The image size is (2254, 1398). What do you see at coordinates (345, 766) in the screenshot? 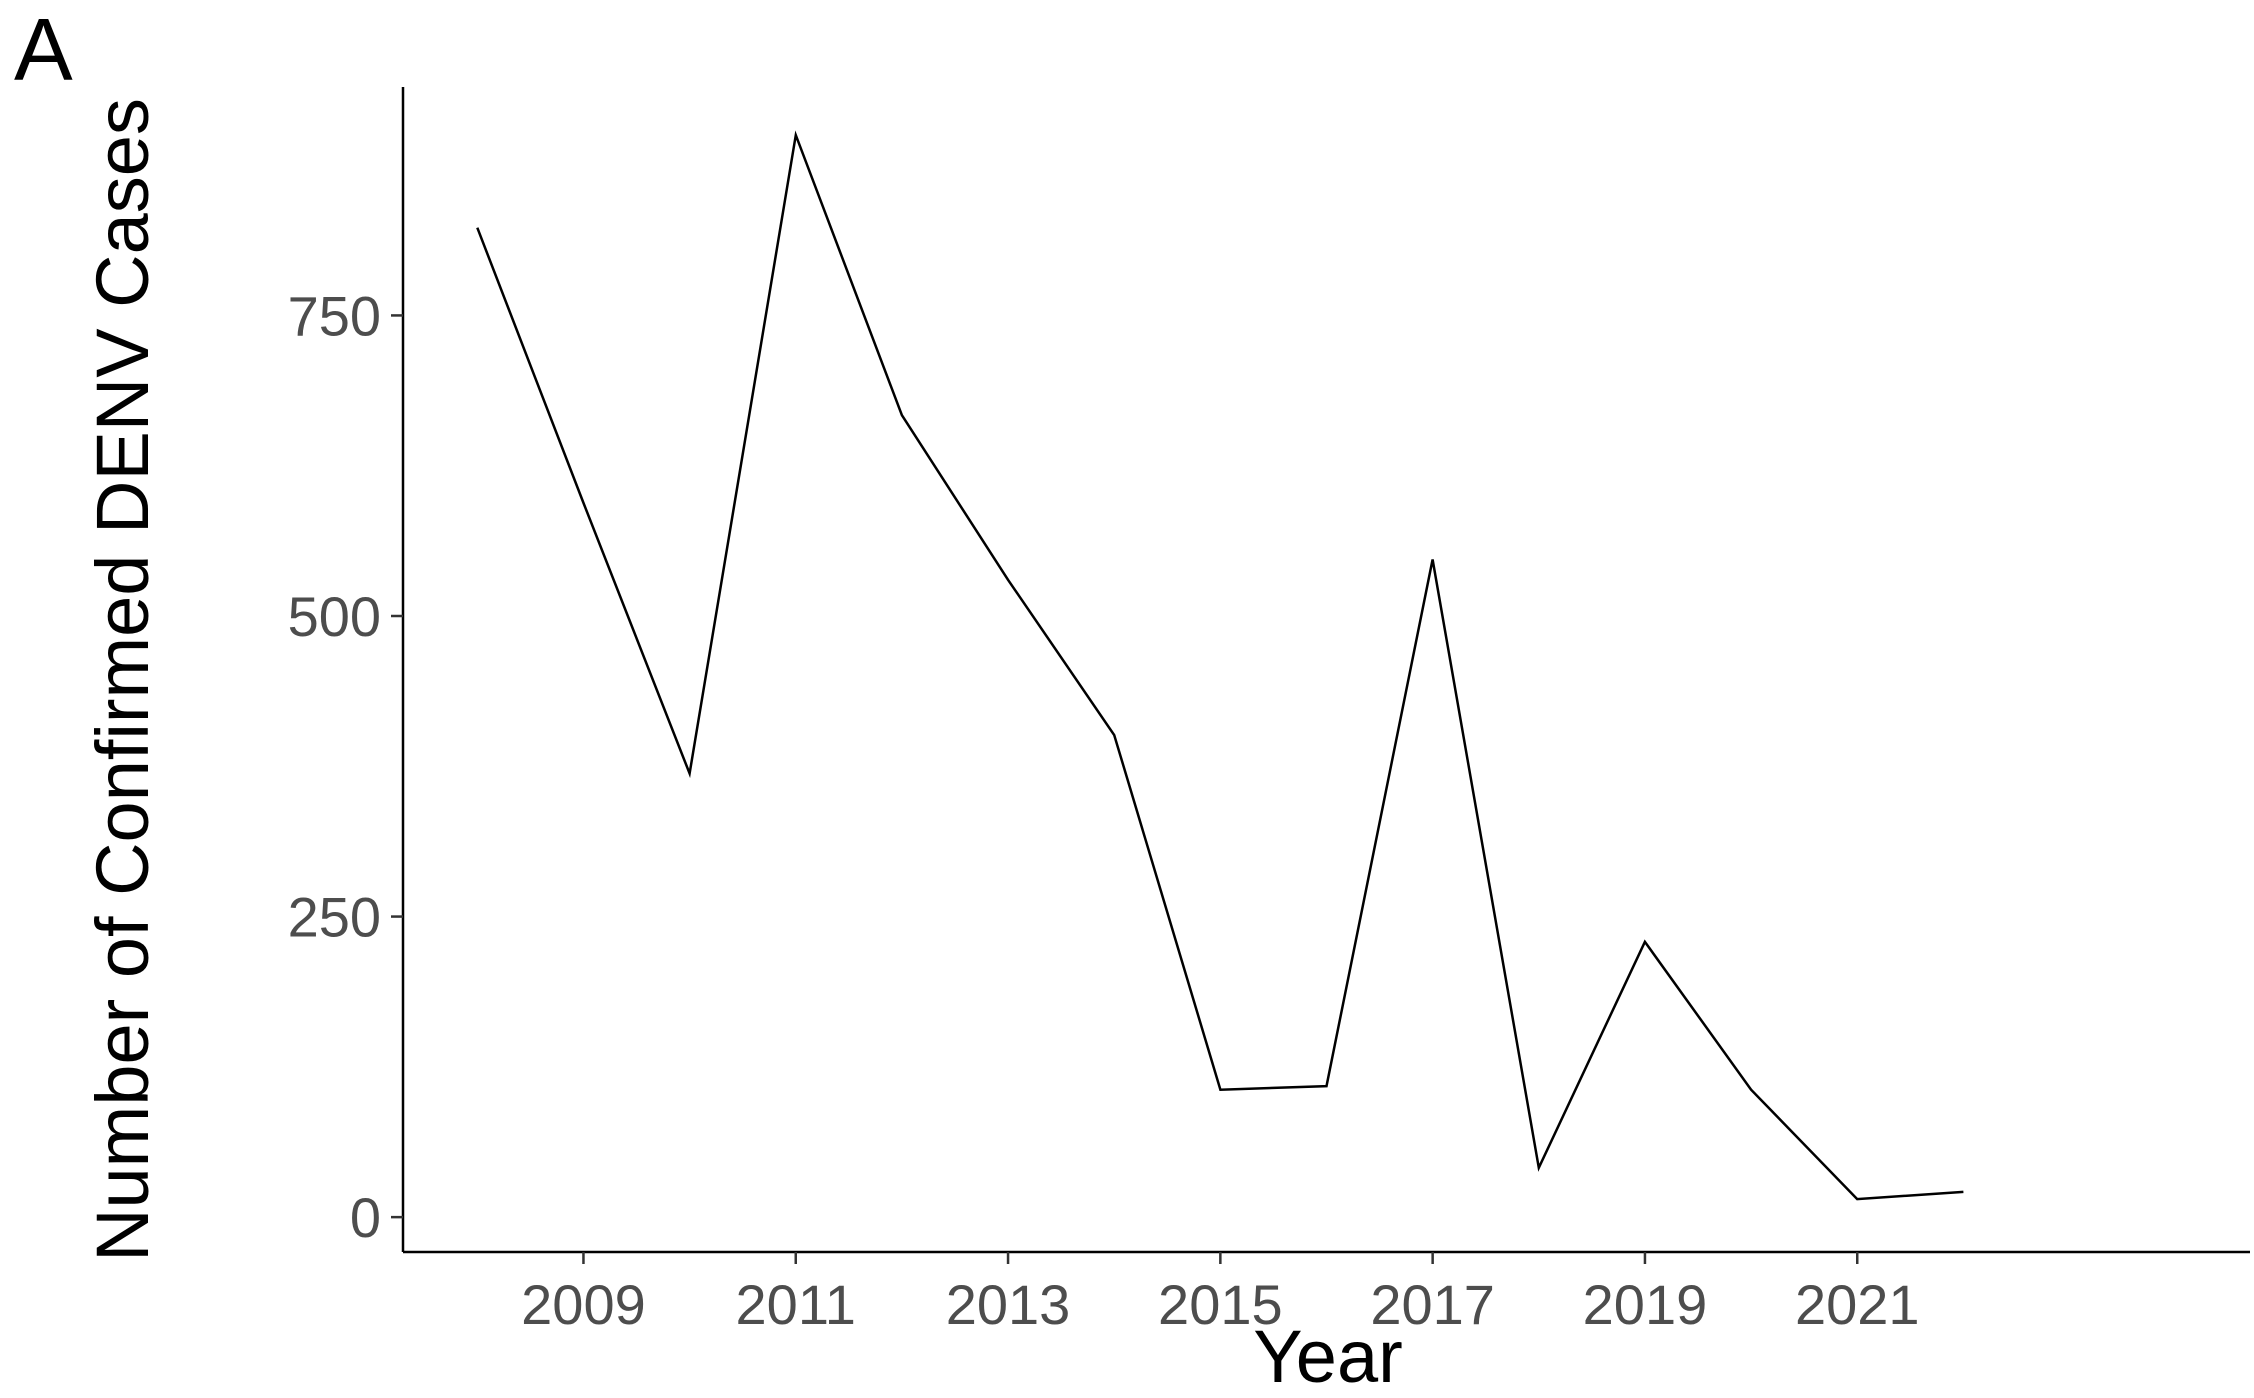
I see `y-axis-ticks: 0 250 500 750` at bounding box center [345, 766].